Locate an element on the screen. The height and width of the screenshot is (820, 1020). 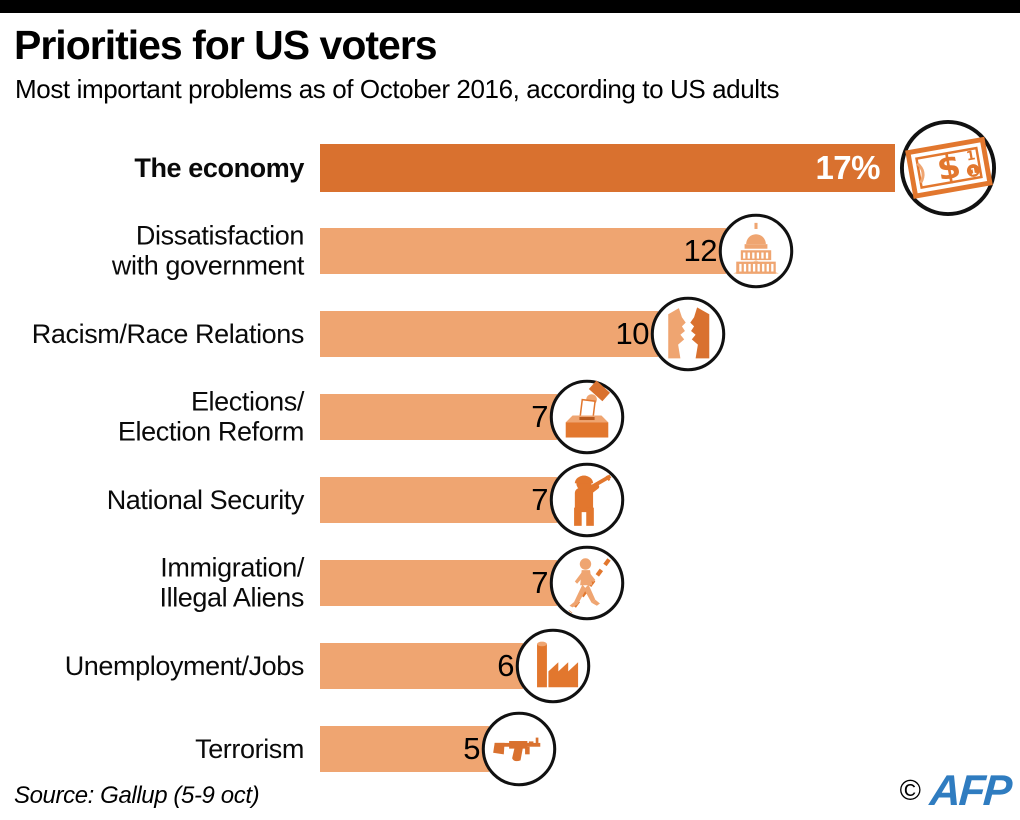
bar-value-label: 6 is located at coordinates (505, 665).